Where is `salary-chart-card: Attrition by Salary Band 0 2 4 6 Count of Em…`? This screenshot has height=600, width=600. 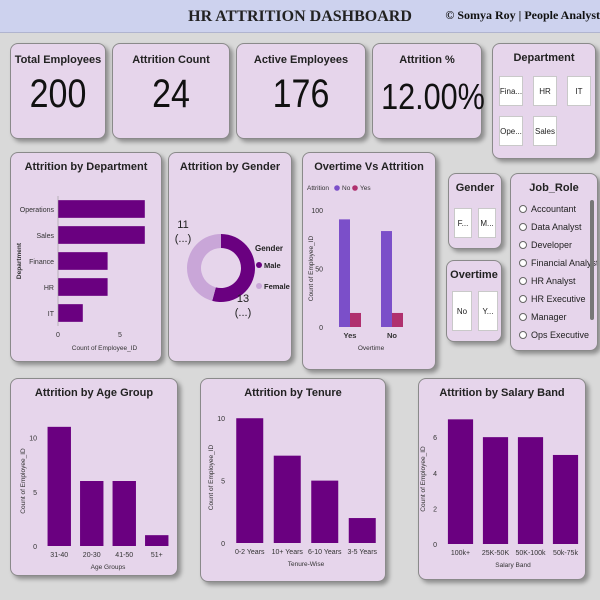
salary-chart-card: Attrition by Salary Band 0 2 4 6 Count of Em… is located at coordinates (502, 479).